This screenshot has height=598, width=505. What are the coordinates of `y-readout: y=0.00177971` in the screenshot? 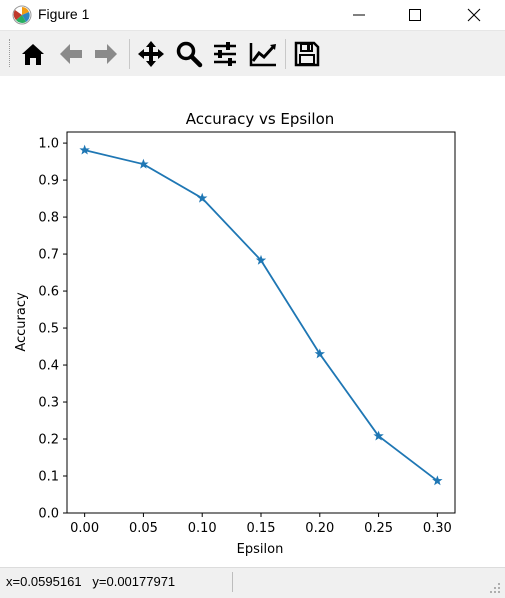 It's located at (134, 581).